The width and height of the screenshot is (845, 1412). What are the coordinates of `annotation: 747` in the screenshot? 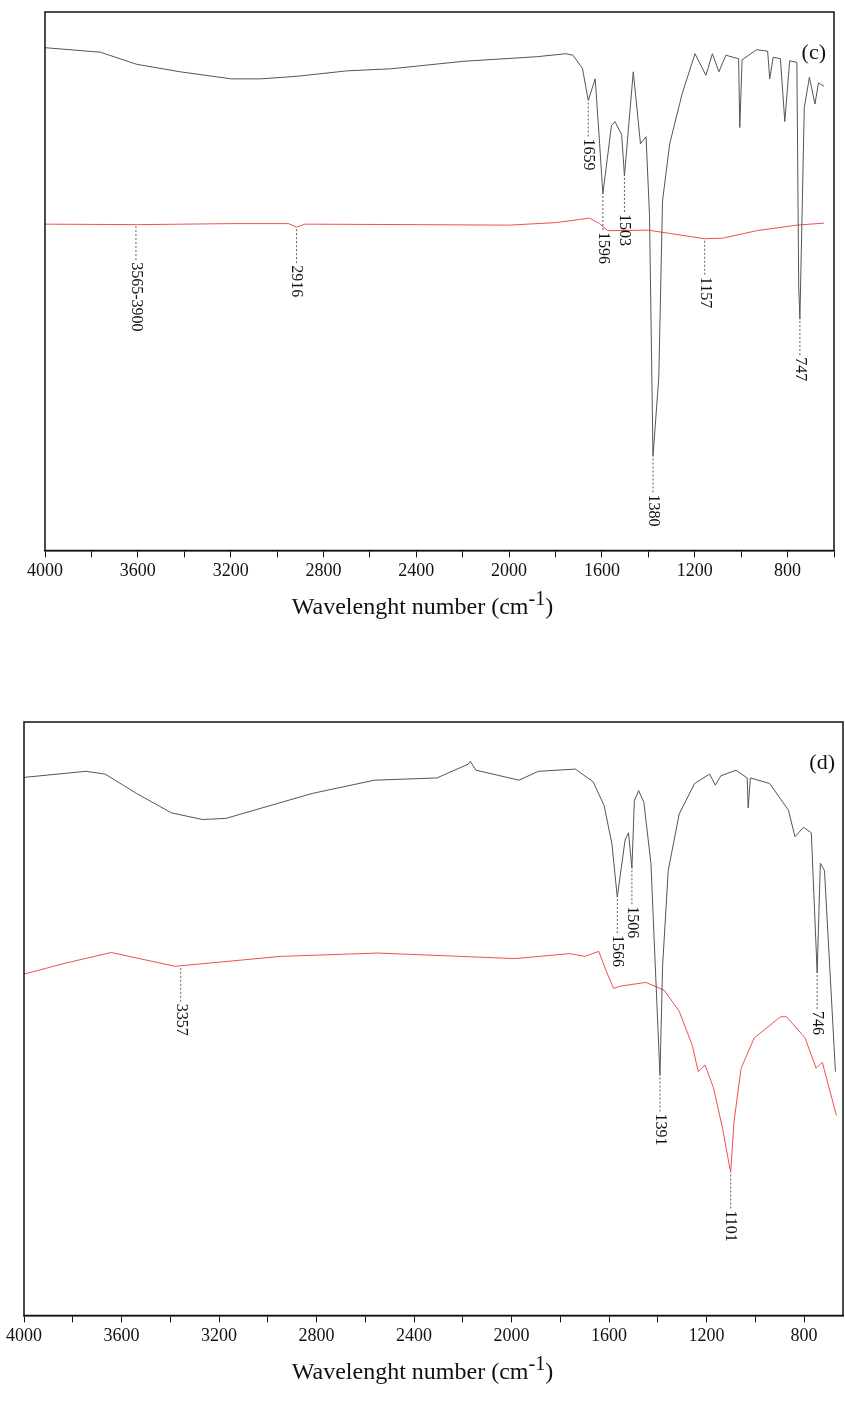 It's located at (801, 369).